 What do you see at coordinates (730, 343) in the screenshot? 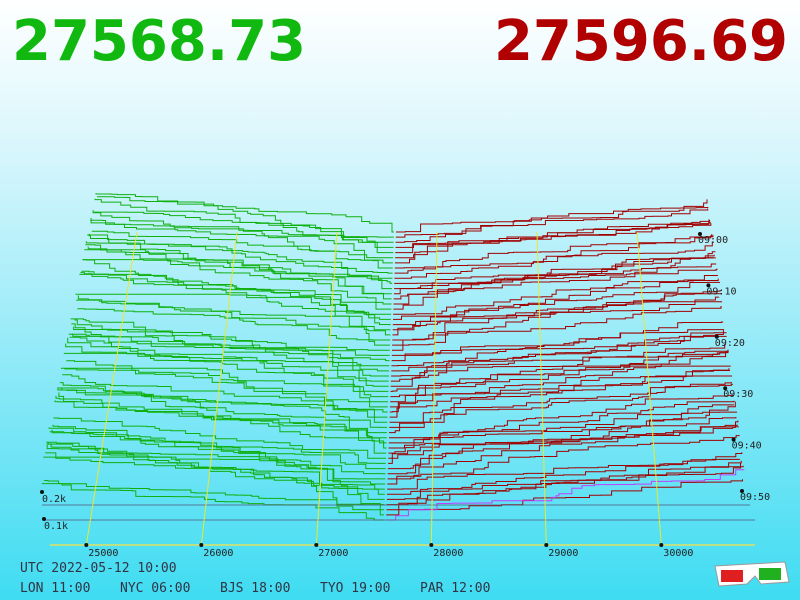
I see `time-tick-label: 09:20` at bounding box center [730, 343].